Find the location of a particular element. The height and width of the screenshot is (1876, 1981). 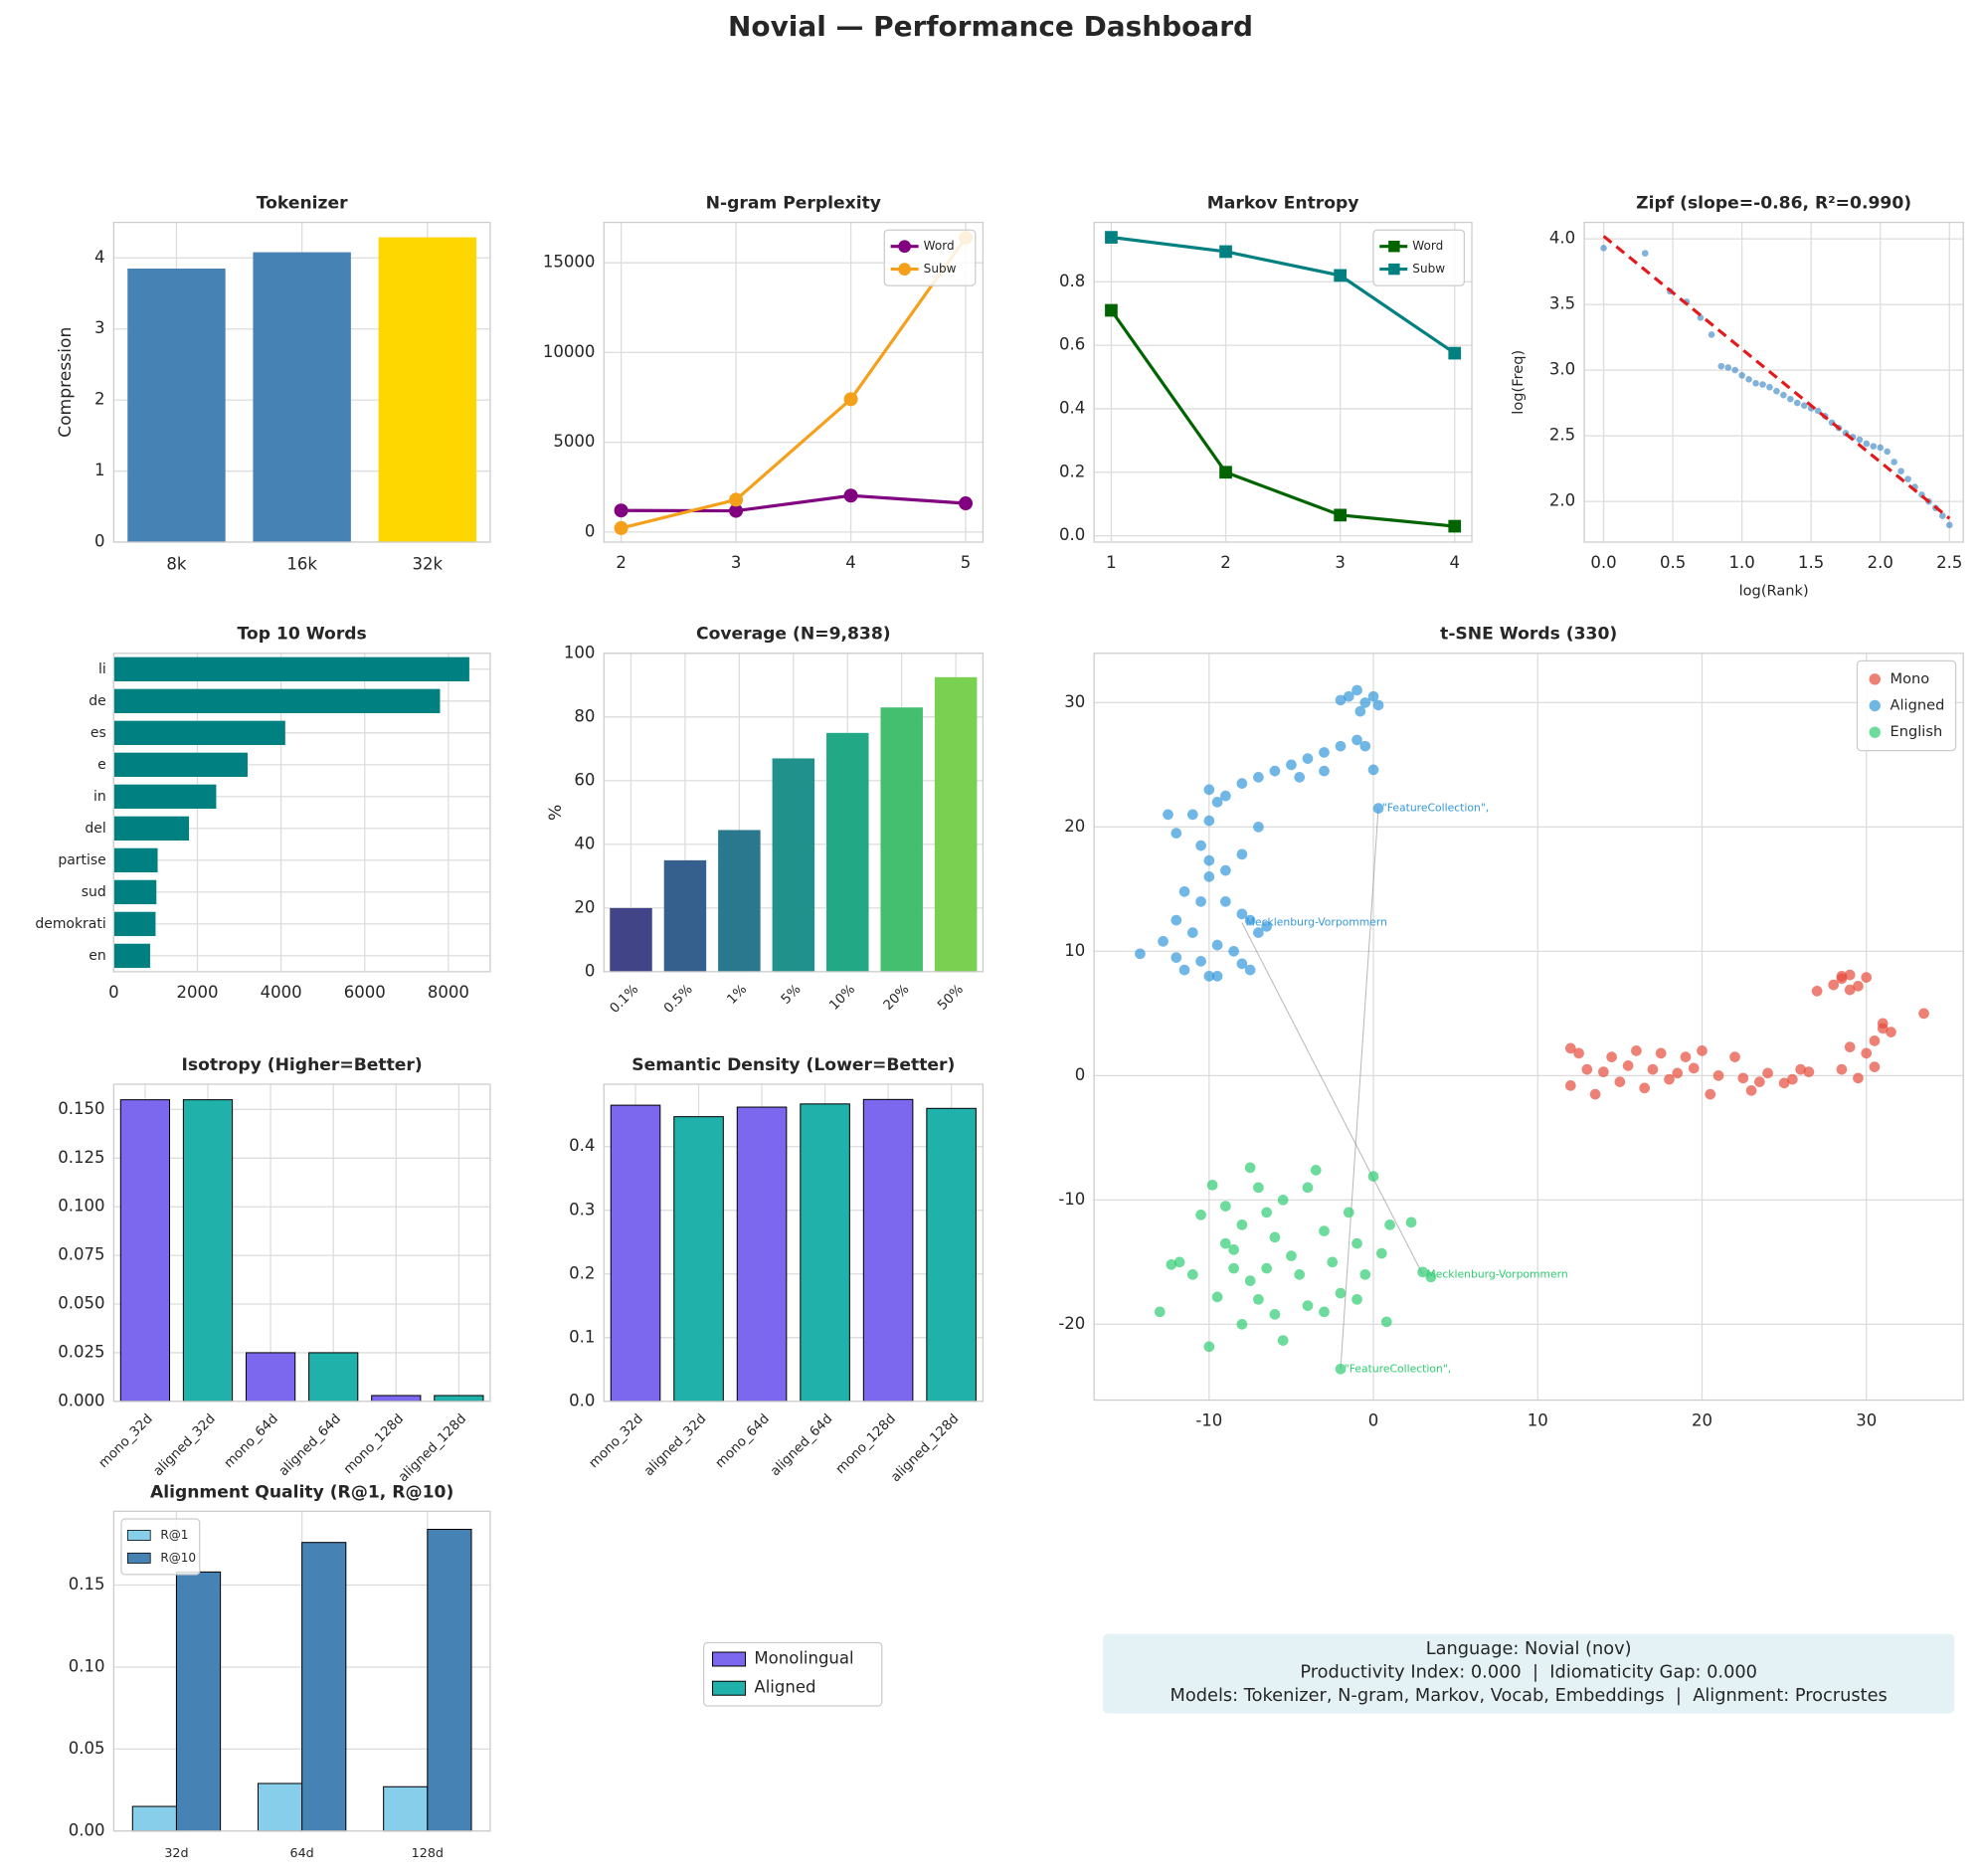

x-tick-label: 0.0 is located at coordinates (1603, 562).